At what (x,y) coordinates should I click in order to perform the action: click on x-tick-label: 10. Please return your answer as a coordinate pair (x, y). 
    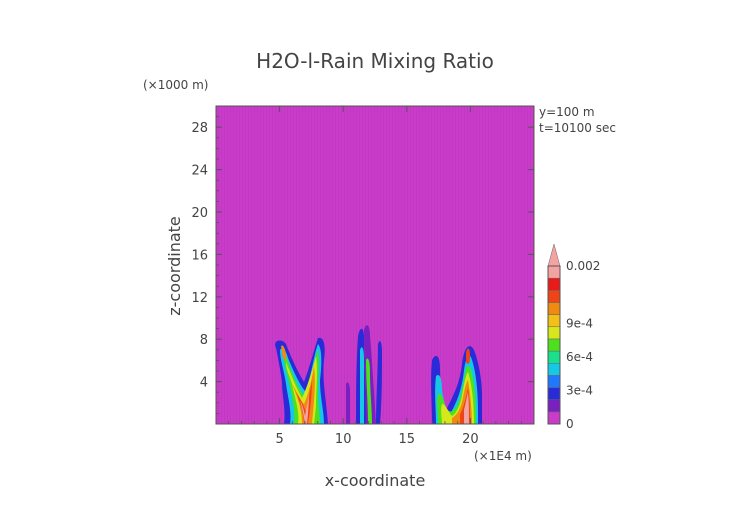
    Looking at the image, I should click on (343, 439).